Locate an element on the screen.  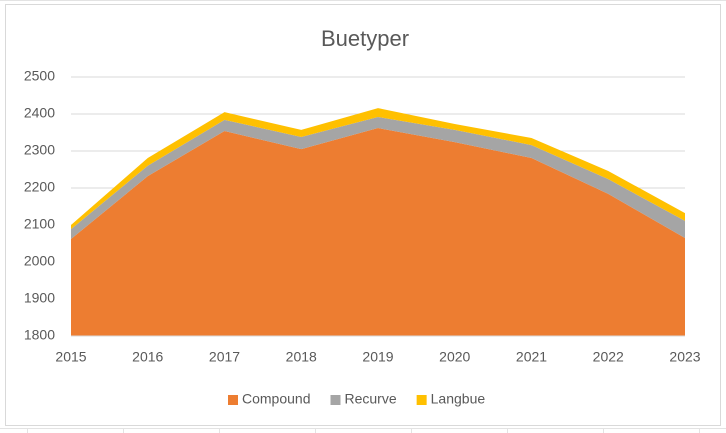
x-tick-label: 2016 is located at coordinates (147, 357).